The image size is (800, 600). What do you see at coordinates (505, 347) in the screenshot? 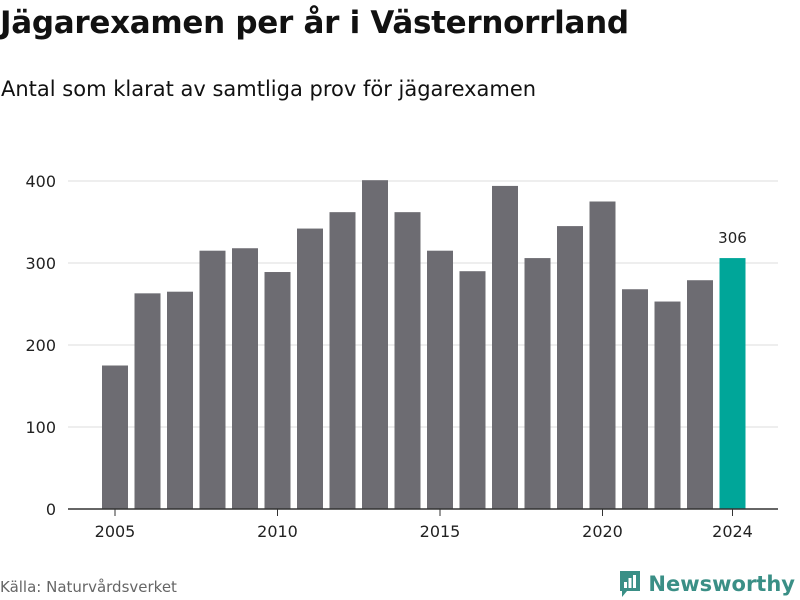
I see `bar-2017` at bounding box center [505, 347].